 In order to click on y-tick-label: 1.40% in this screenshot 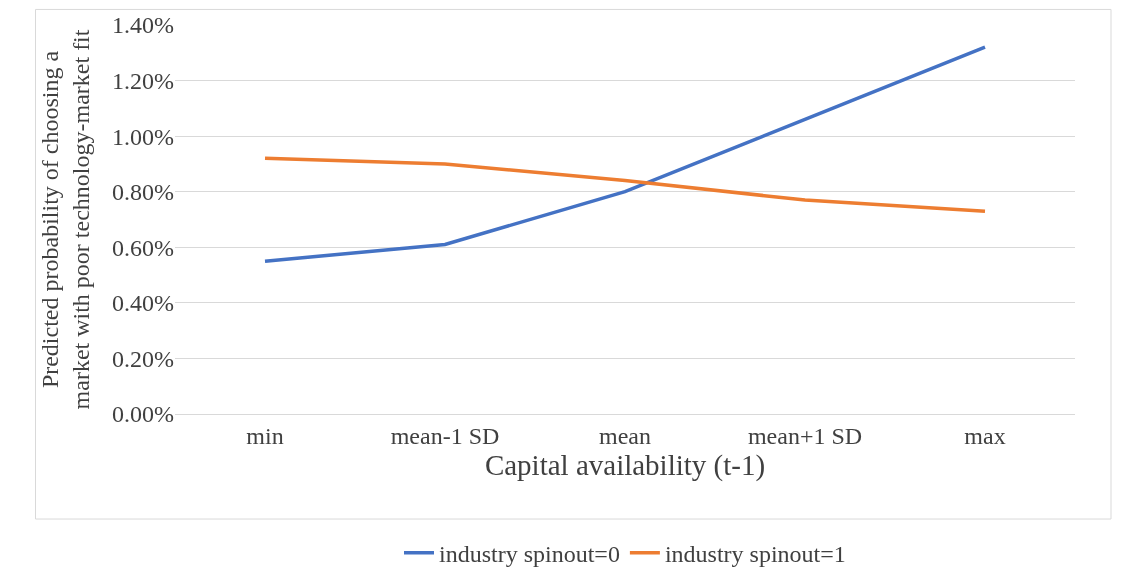, I will do `click(143, 25)`.